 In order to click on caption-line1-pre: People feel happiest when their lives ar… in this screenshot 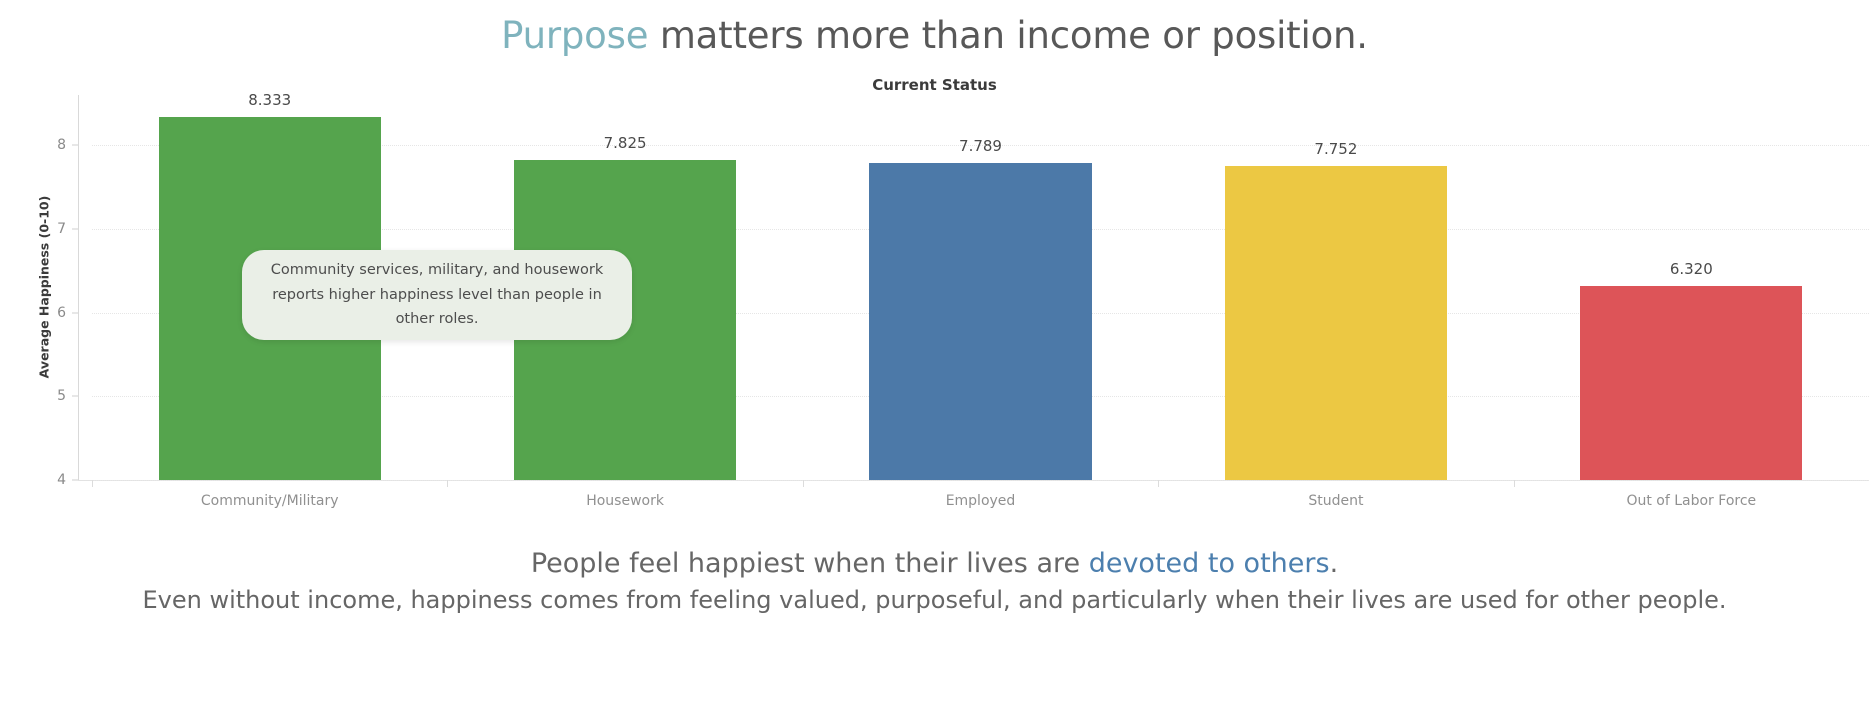, I will do `click(809, 563)`.